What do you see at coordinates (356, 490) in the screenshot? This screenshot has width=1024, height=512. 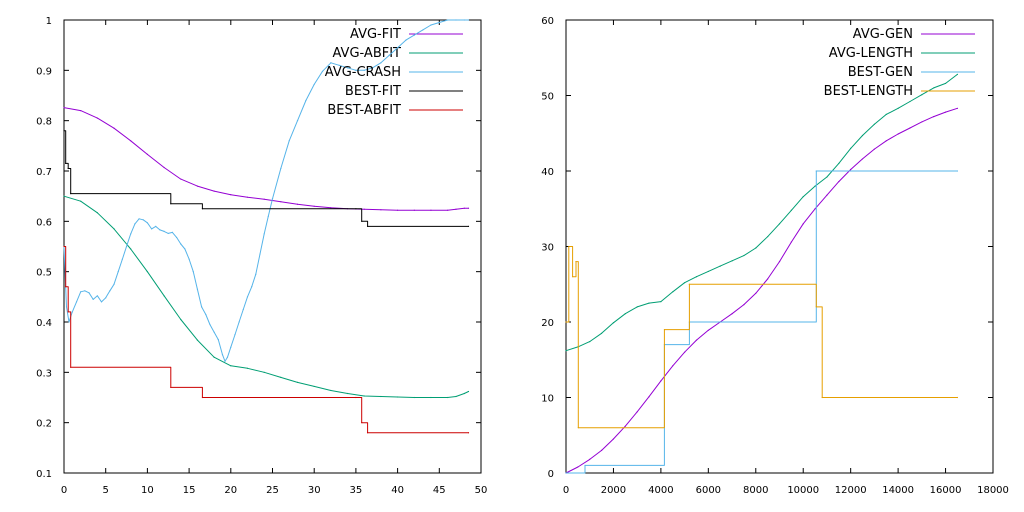 I see `left-x-tick-label: 35` at bounding box center [356, 490].